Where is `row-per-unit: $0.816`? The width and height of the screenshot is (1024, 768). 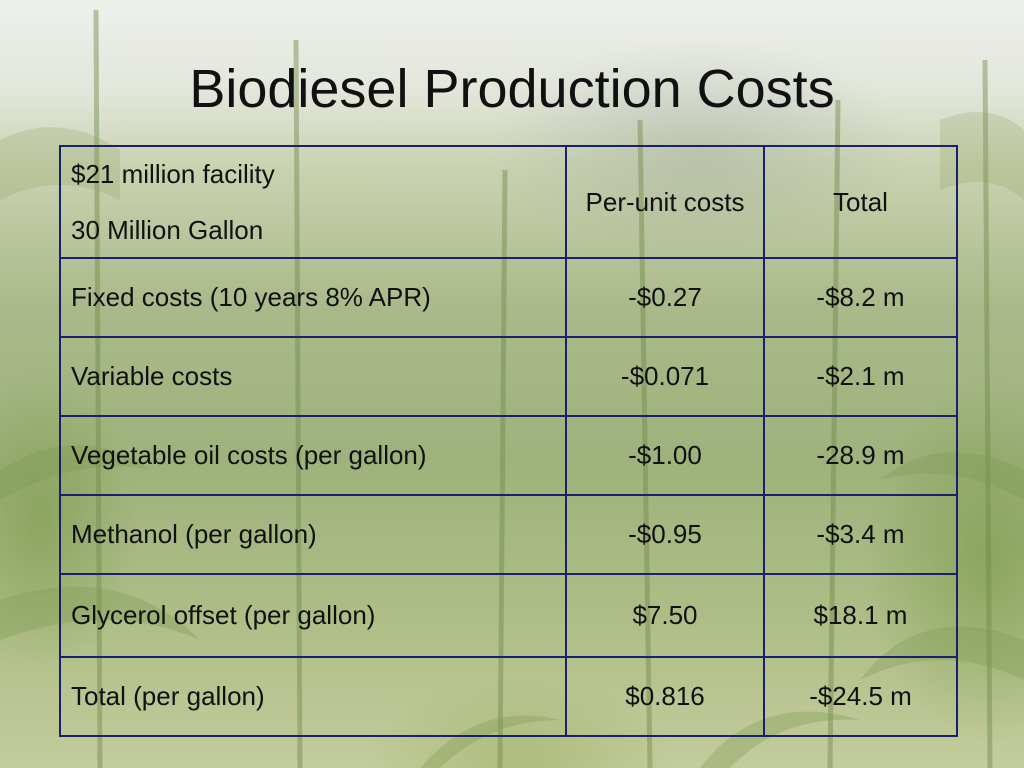 row-per-unit: $0.816 is located at coordinates (665, 696).